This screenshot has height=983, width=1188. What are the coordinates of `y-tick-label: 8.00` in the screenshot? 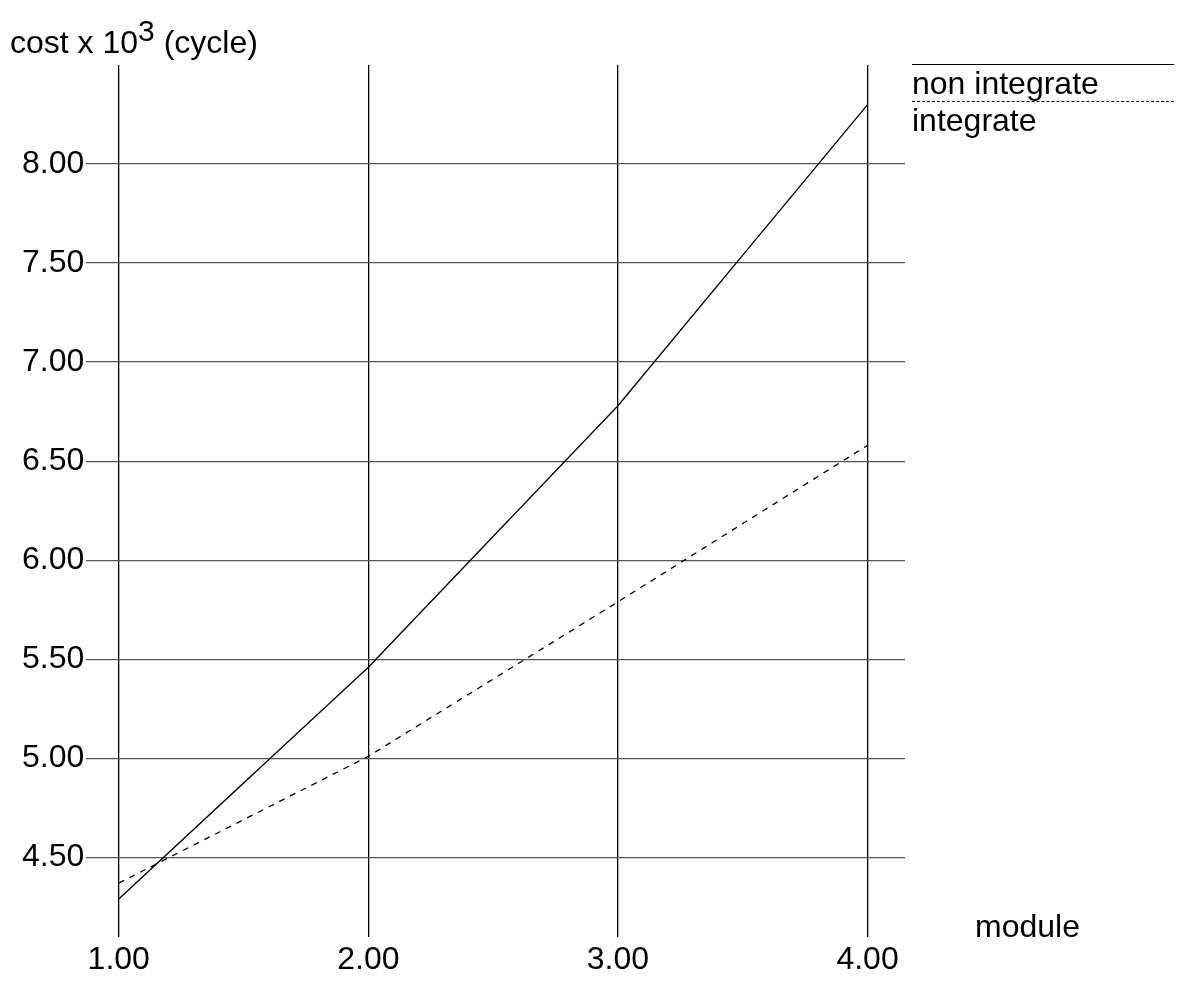 It's located at (53, 161).